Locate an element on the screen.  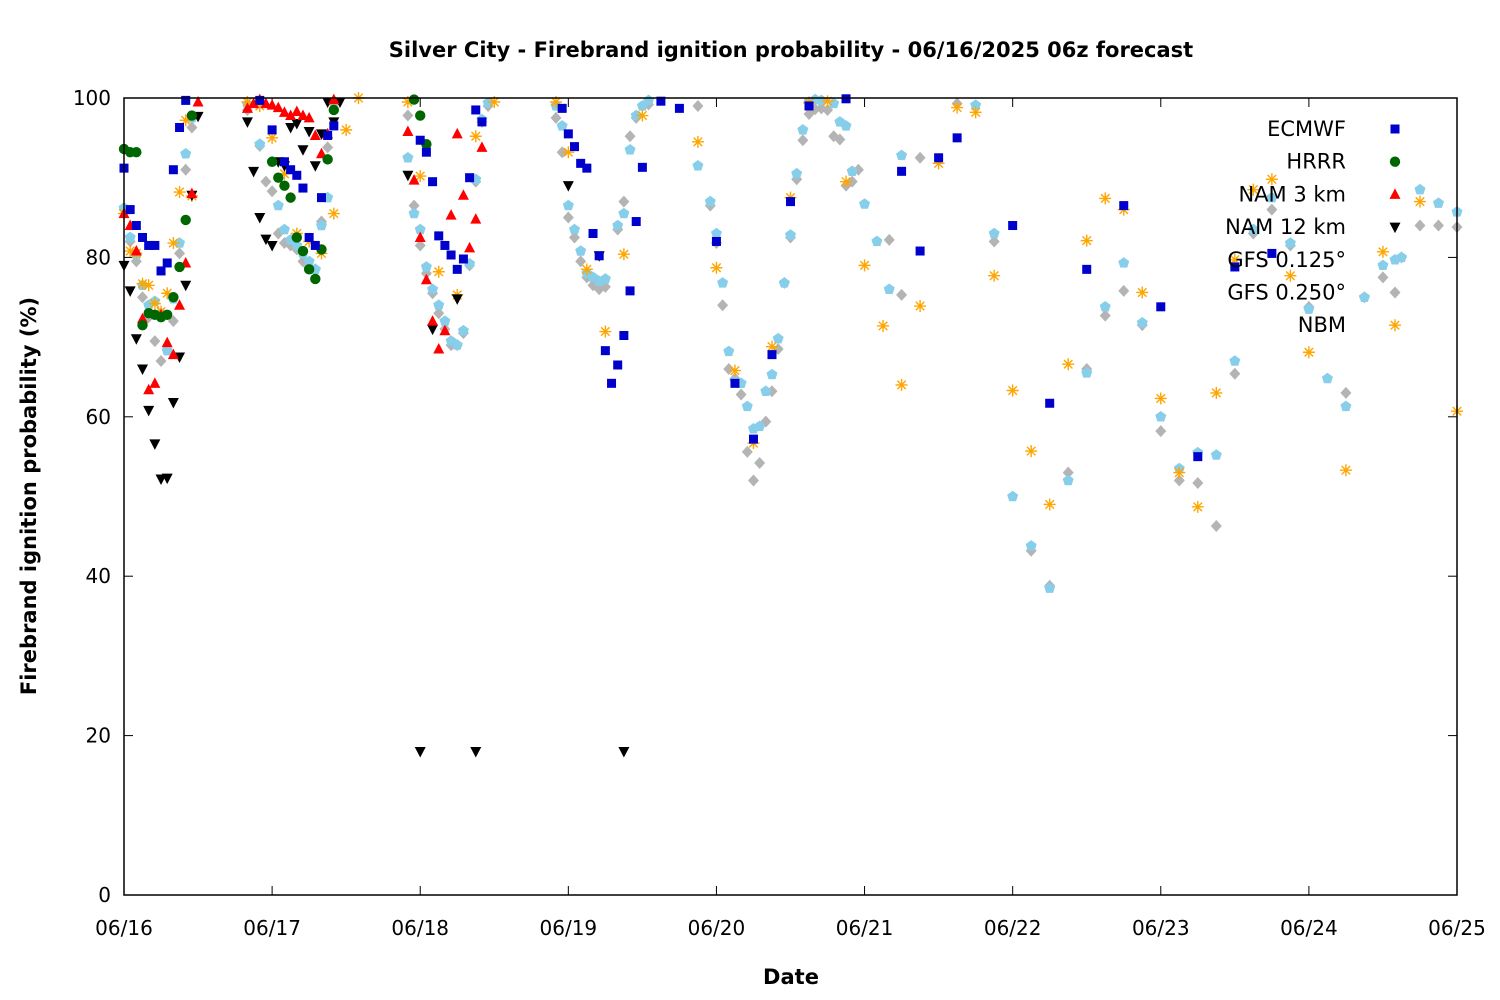
y-tick-label: 100 is located at coordinates (92, 98).